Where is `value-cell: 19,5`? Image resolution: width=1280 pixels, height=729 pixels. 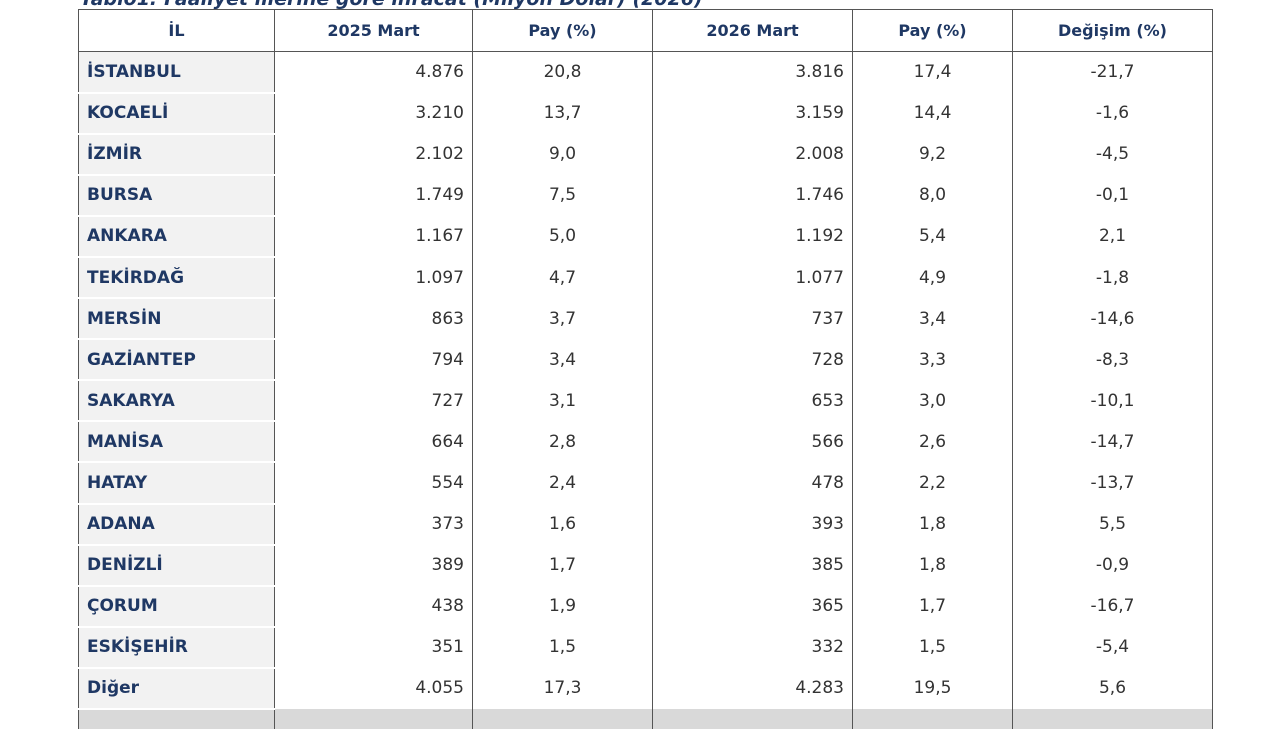 value-cell: 19,5 is located at coordinates (933, 688).